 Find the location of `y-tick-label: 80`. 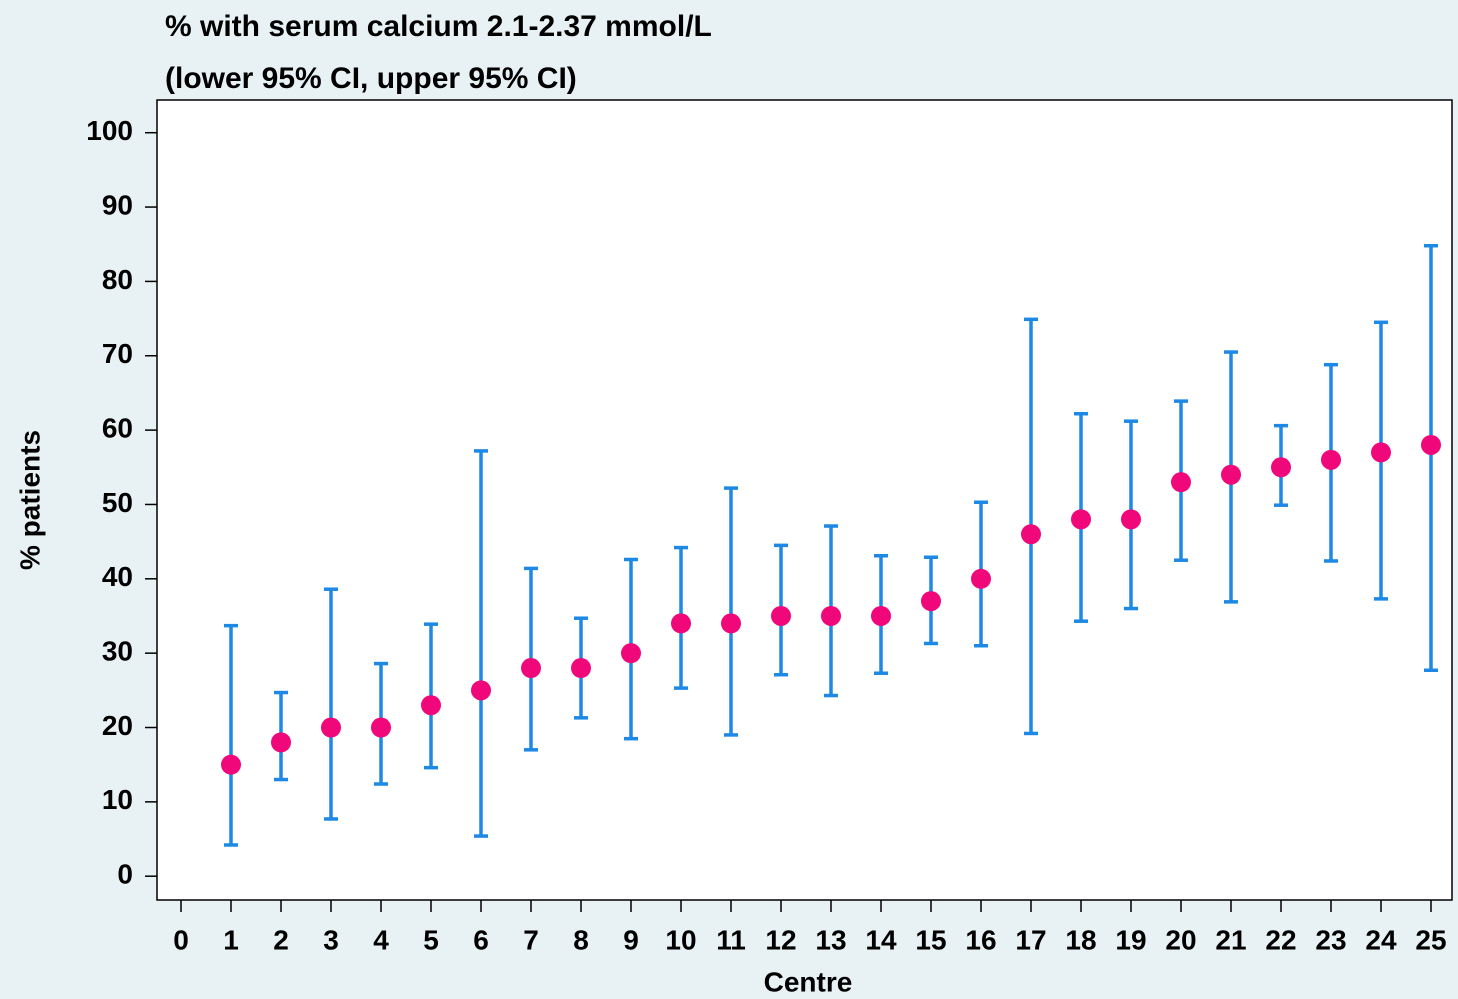

y-tick-label: 80 is located at coordinates (117, 279).